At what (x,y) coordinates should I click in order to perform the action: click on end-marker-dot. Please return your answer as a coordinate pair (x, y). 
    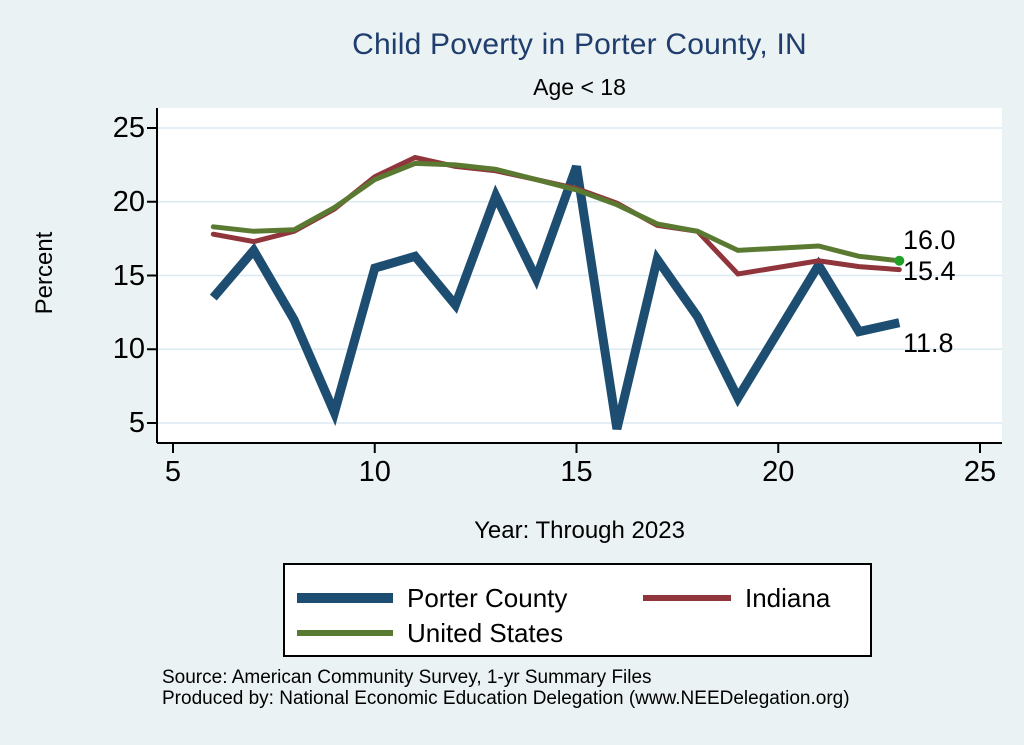
    Looking at the image, I should click on (899, 260).